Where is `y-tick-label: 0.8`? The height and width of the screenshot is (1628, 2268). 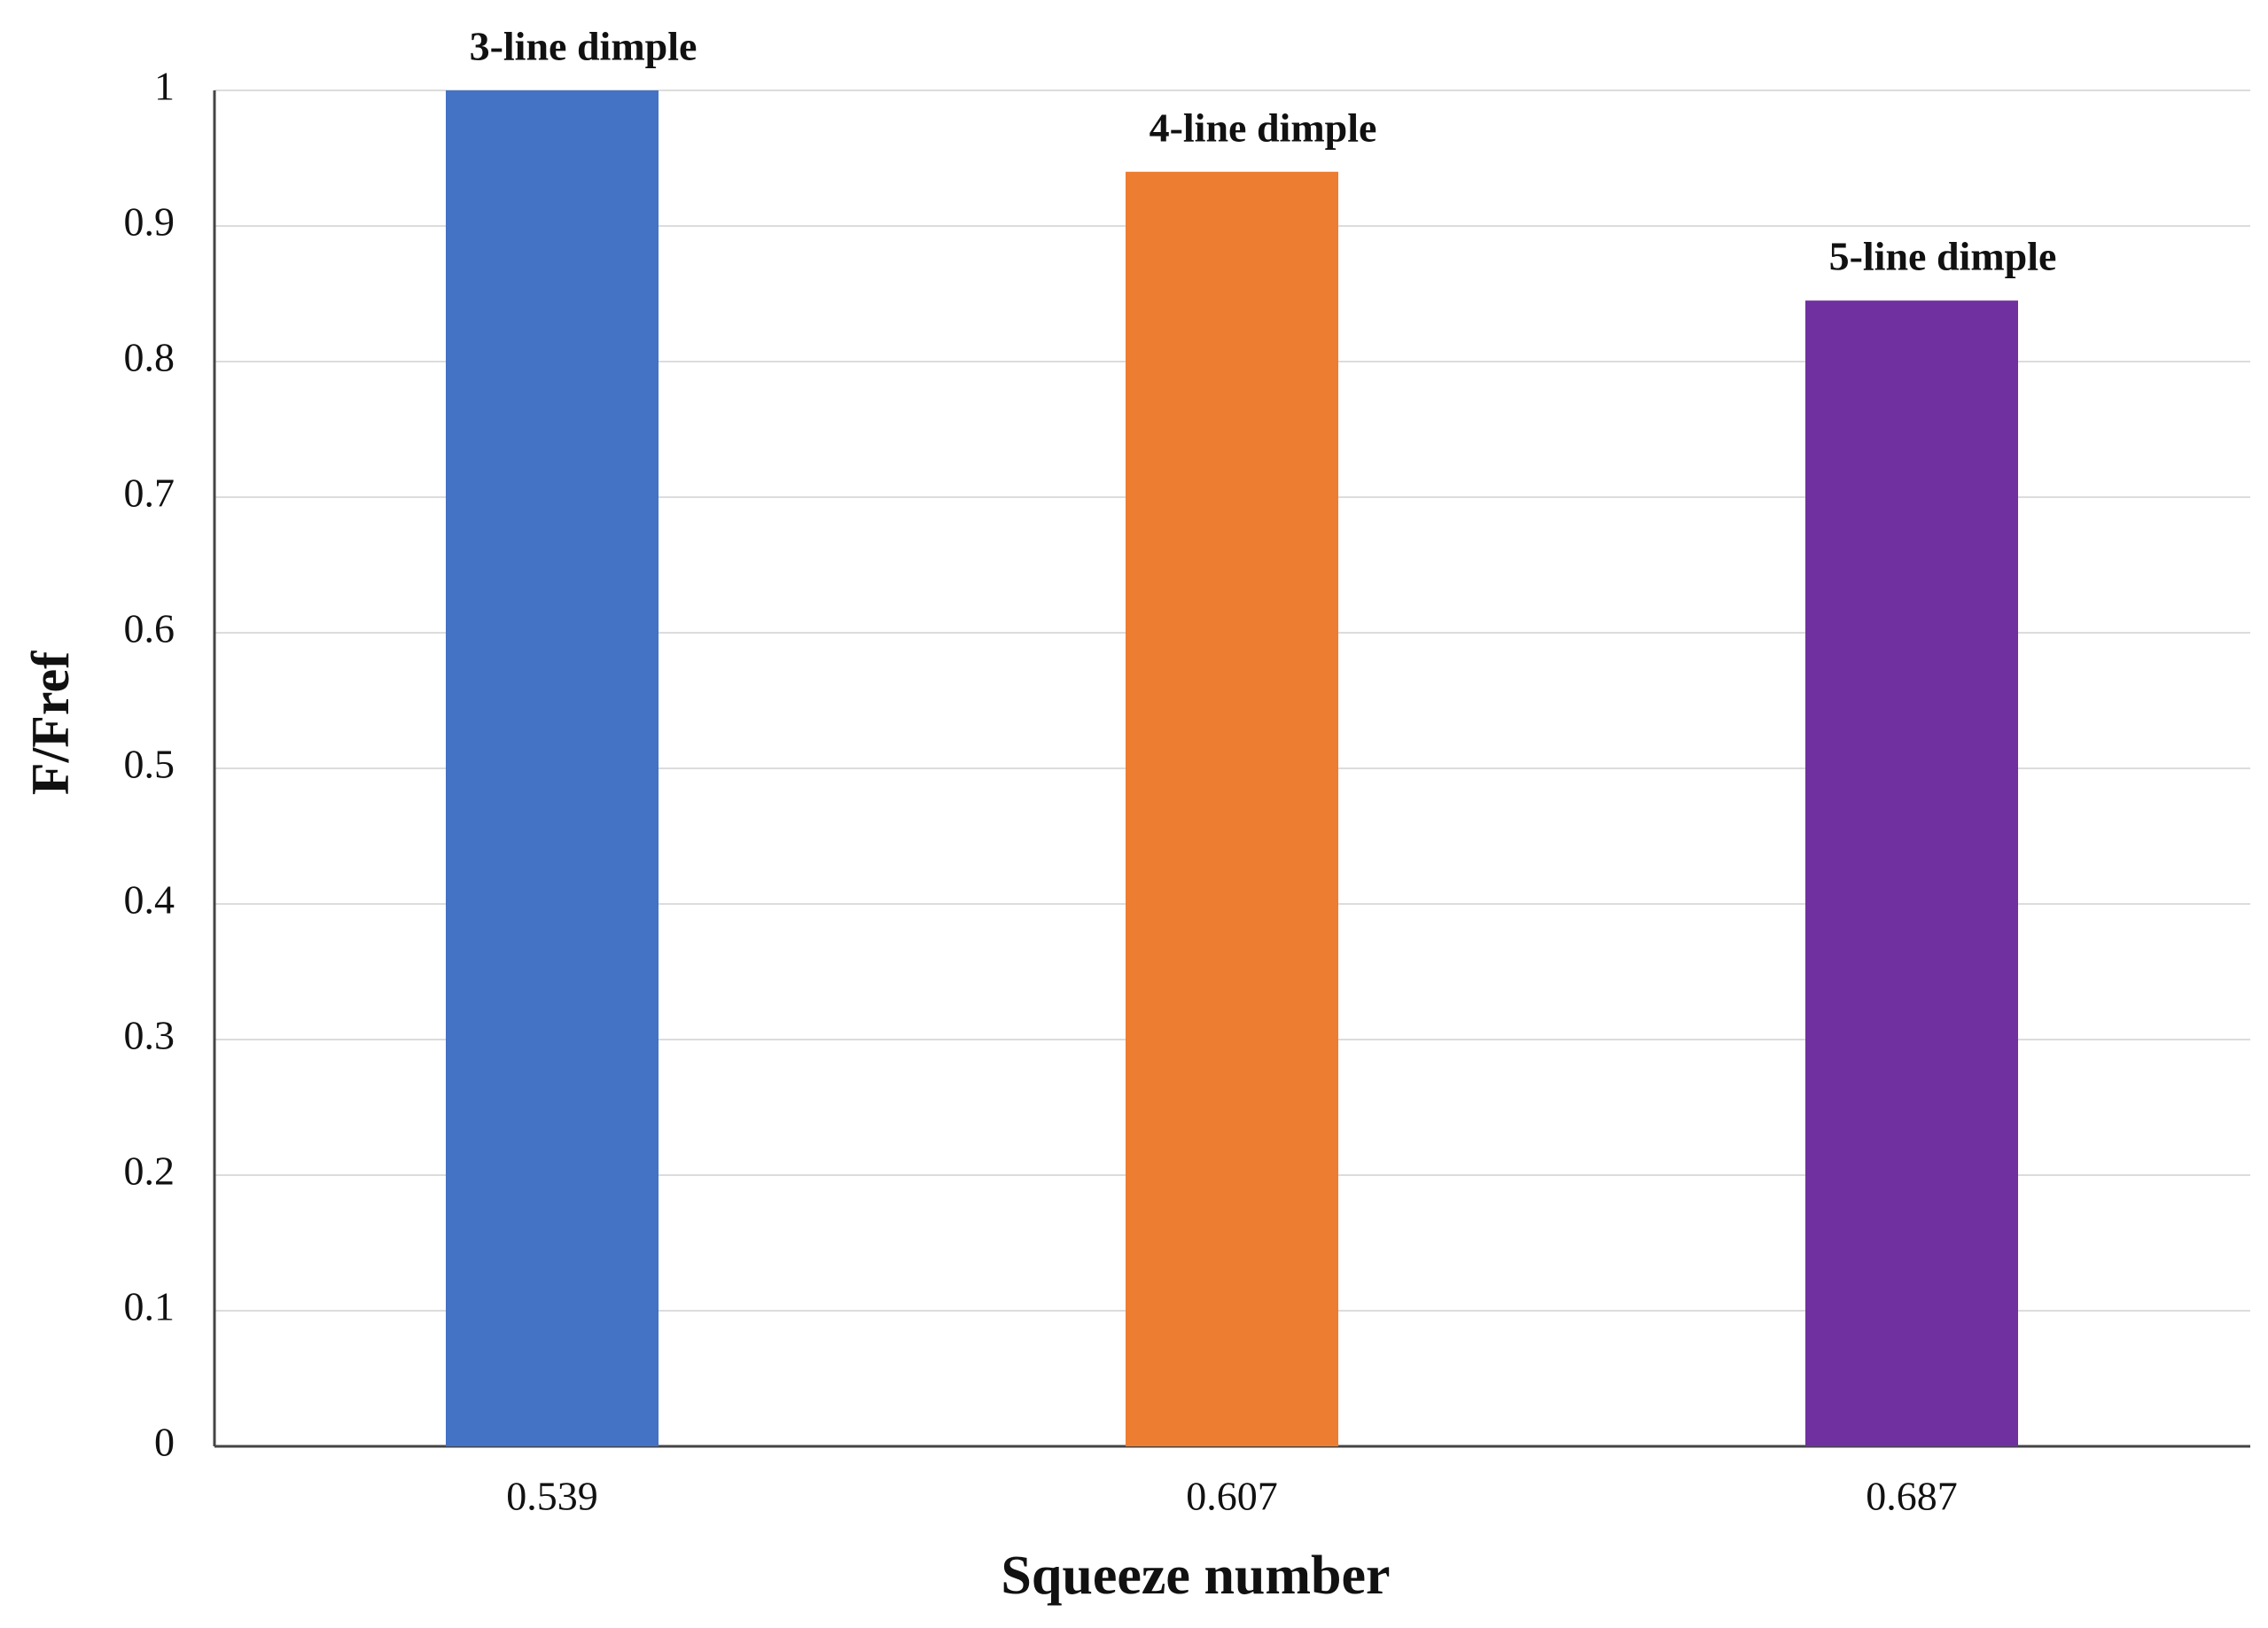 y-tick-label: 0.8 is located at coordinates (149, 357).